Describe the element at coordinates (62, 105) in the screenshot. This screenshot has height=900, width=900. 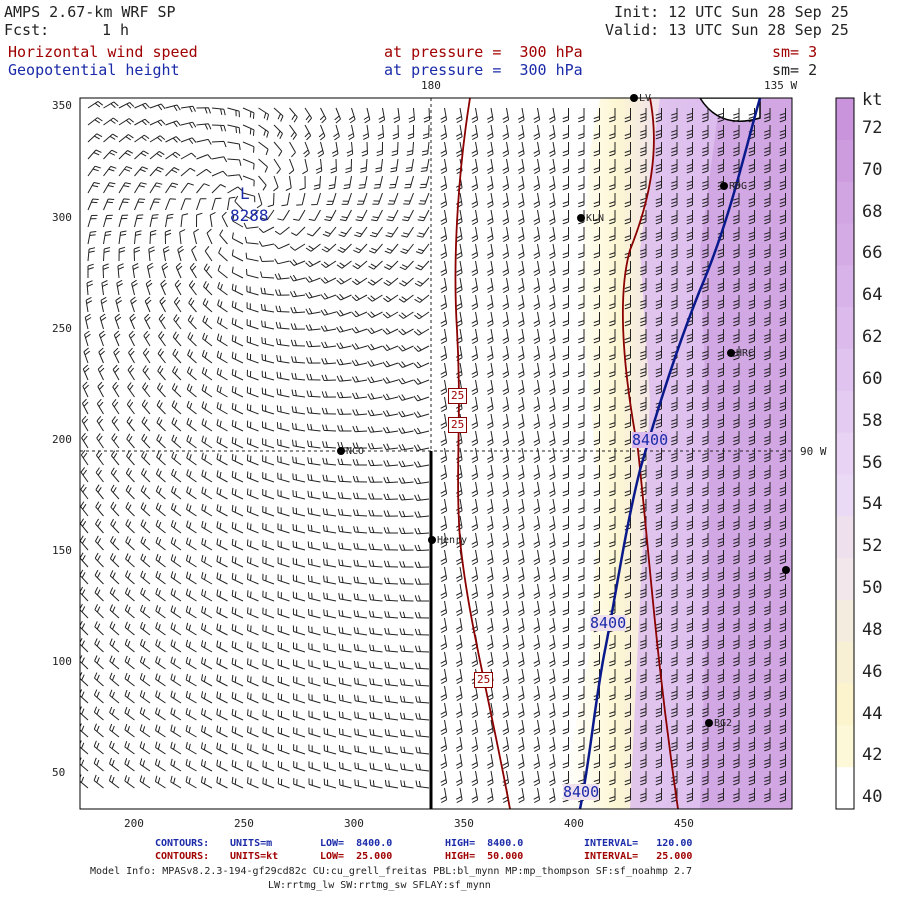
I see `y-tick-label: 350` at that location.